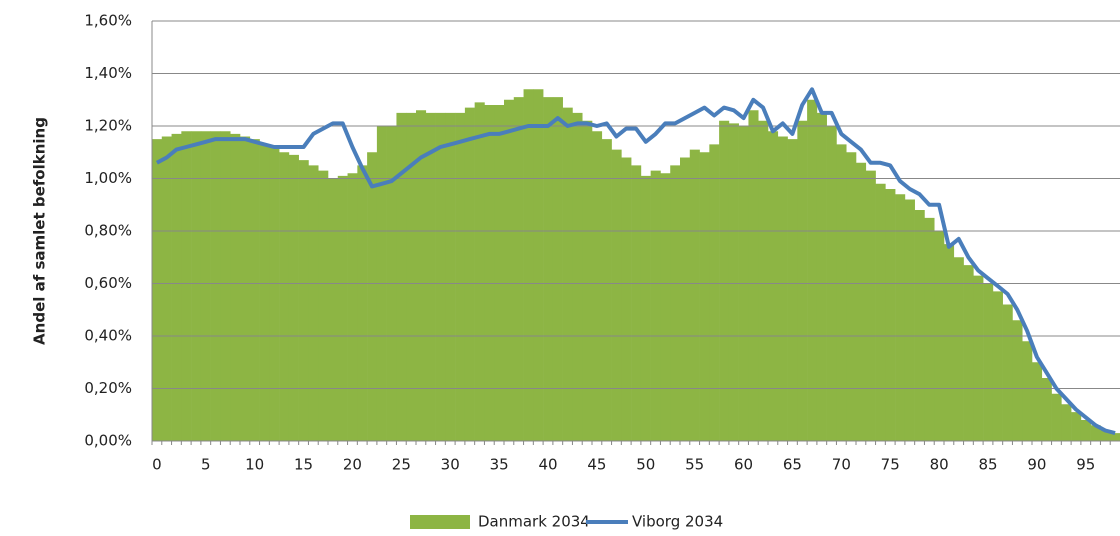 This screenshot has width=1120, height=536. Describe the element at coordinates (694, 465) in the screenshot. I see `x-tick-label: 55` at that location.